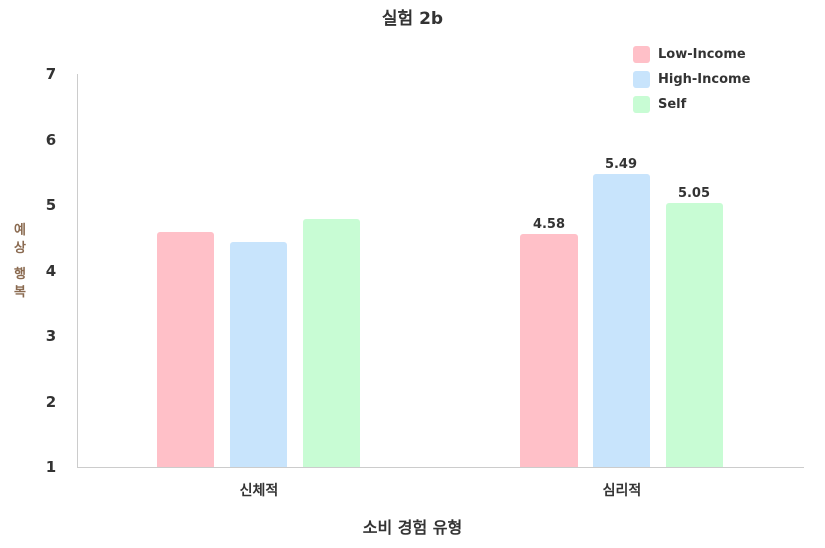  What do you see at coordinates (412, 527) in the screenshot?
I see `x-axis-label: 소비 경험 유형` at bounding box center [412, 527].